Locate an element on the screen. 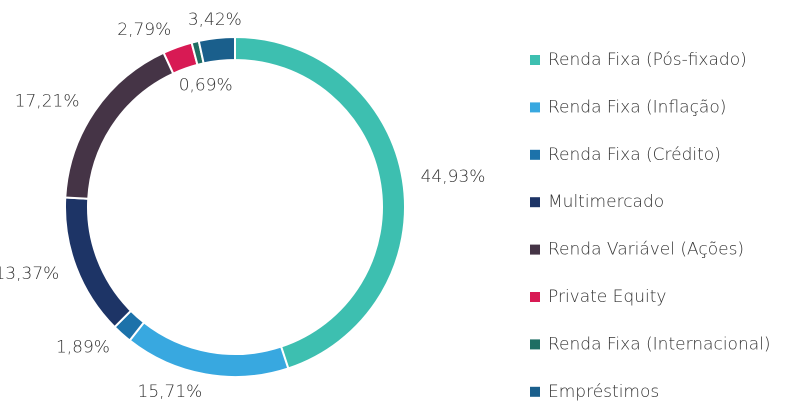 The width and height of the screenshot is (809, 402). legend-label: Private Equity is located at coordinates (607, 297).